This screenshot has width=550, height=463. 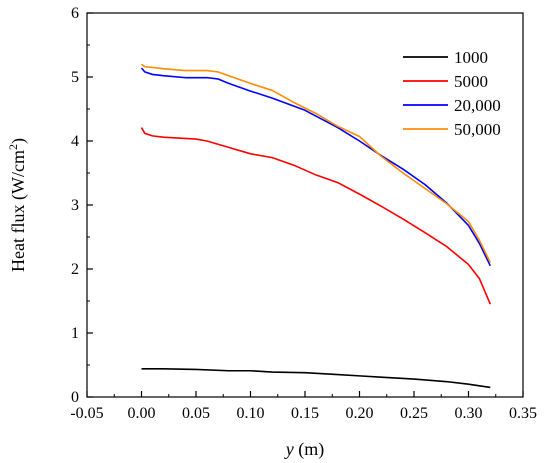 What do you see at coordinates (18, 211) in the screenshot?
I see `y-axis-label-main: Heat flux (W/cm` at bounding box center [18, 211].